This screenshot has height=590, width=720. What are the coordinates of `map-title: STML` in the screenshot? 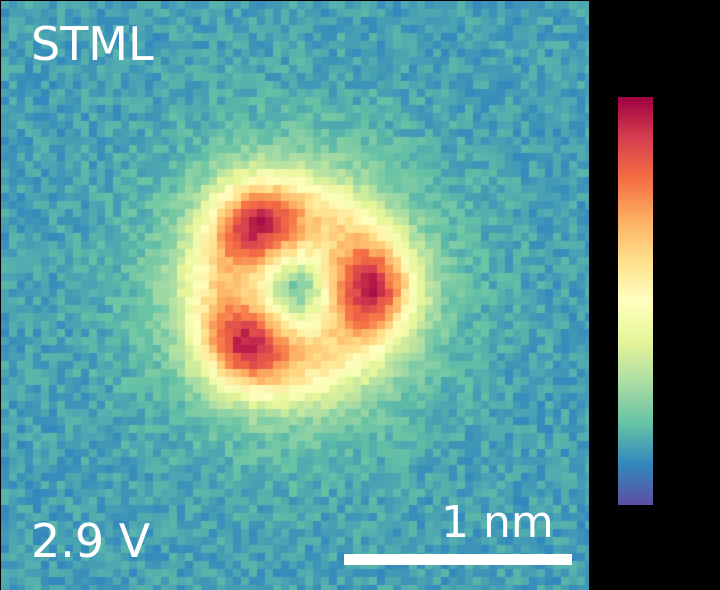 It's located at (92, 44).